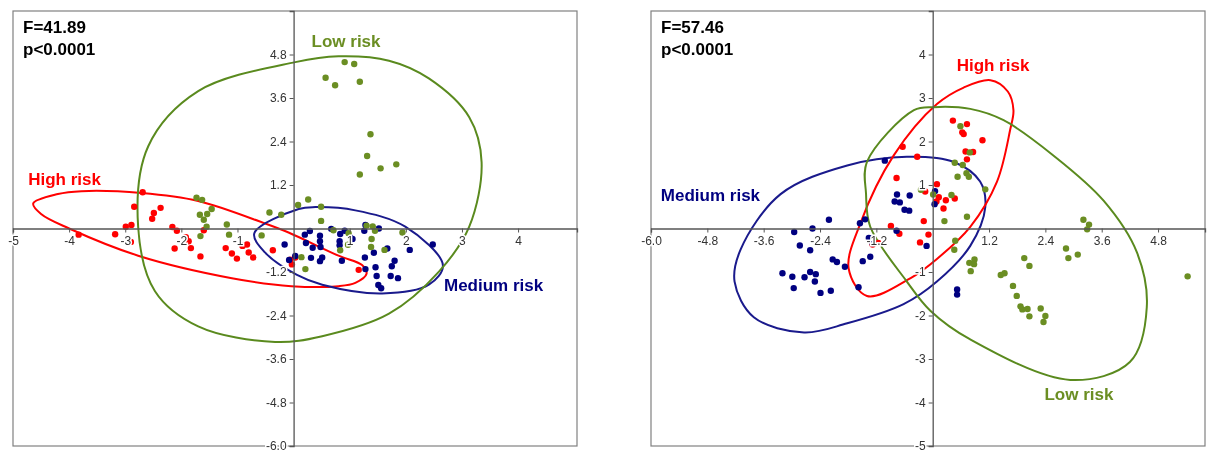 The width and height of the screenshot is (1208, 461). I want to click on x-tick-label: -1, so click(238, 241).